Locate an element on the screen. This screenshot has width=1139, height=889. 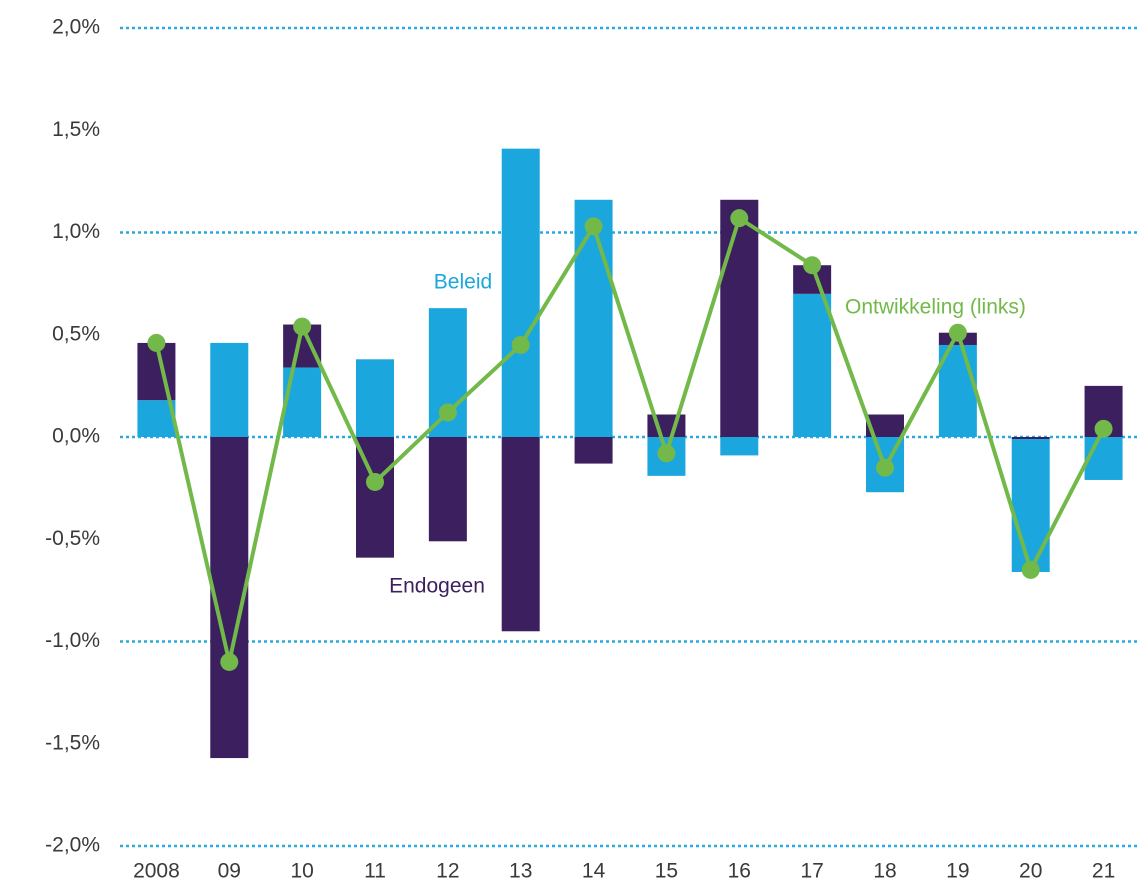
y-tick-label: 0,5% is located at coordinates (76, 333).